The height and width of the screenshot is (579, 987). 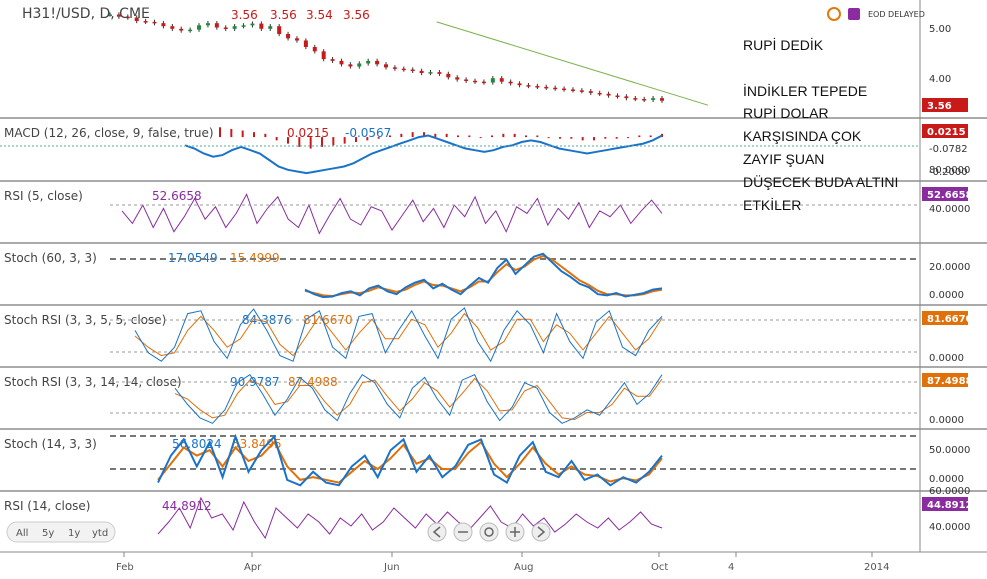 I want to click on scroll-left-icon, so click(x=437, y=532).